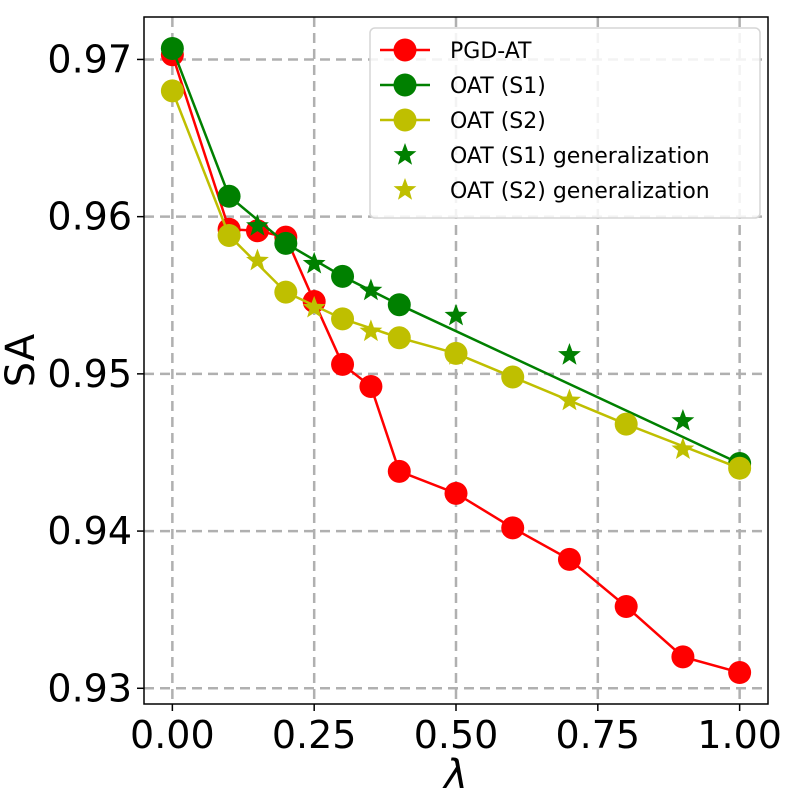  I want to click on y-tick-label: 0.94, so click(89, 531).